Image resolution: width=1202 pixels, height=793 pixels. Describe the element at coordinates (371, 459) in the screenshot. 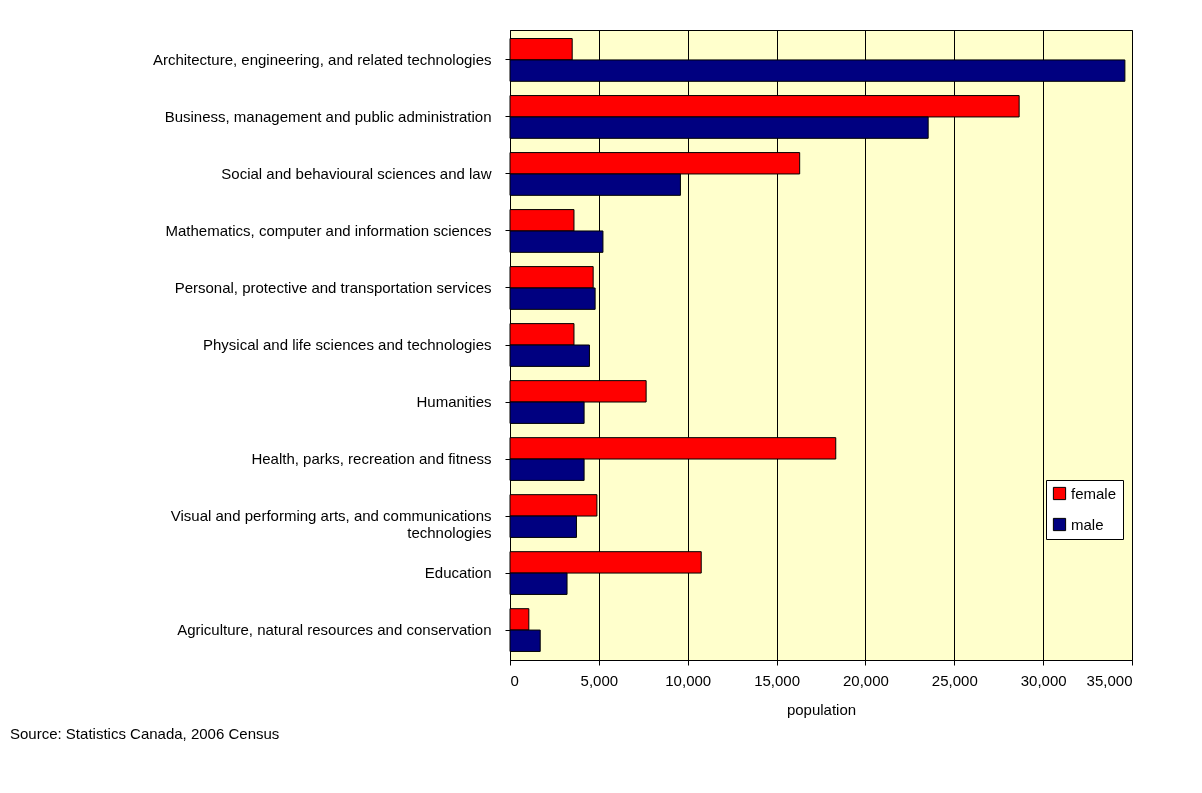

I see `y-tick-label: Health, parks, recreation and fitness` at that location.